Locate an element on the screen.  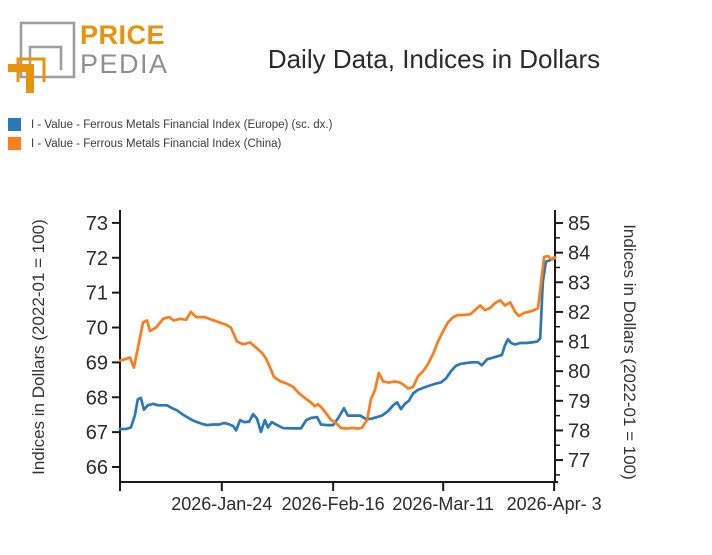
legend-swatch-china-icon is located at coordinates (14, 143).